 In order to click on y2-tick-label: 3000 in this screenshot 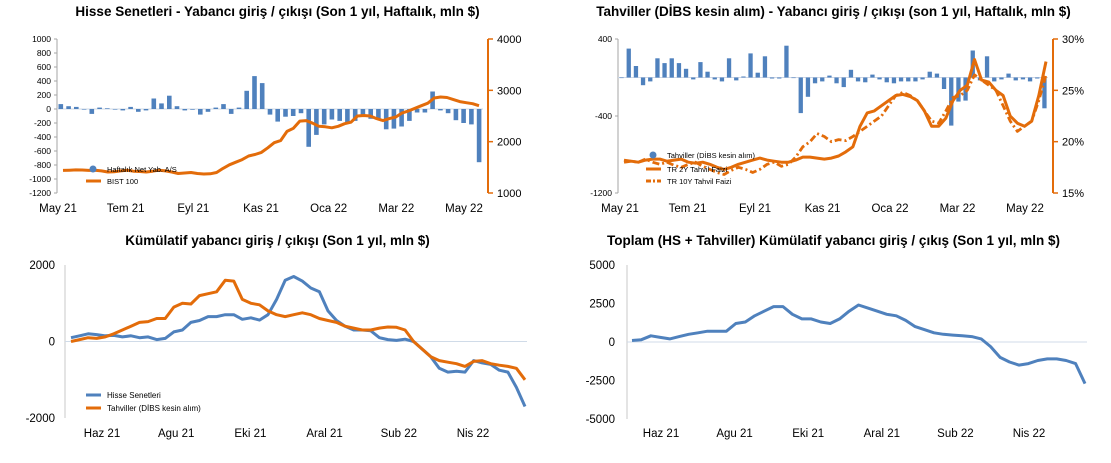, I will do `click(509, 91)`.